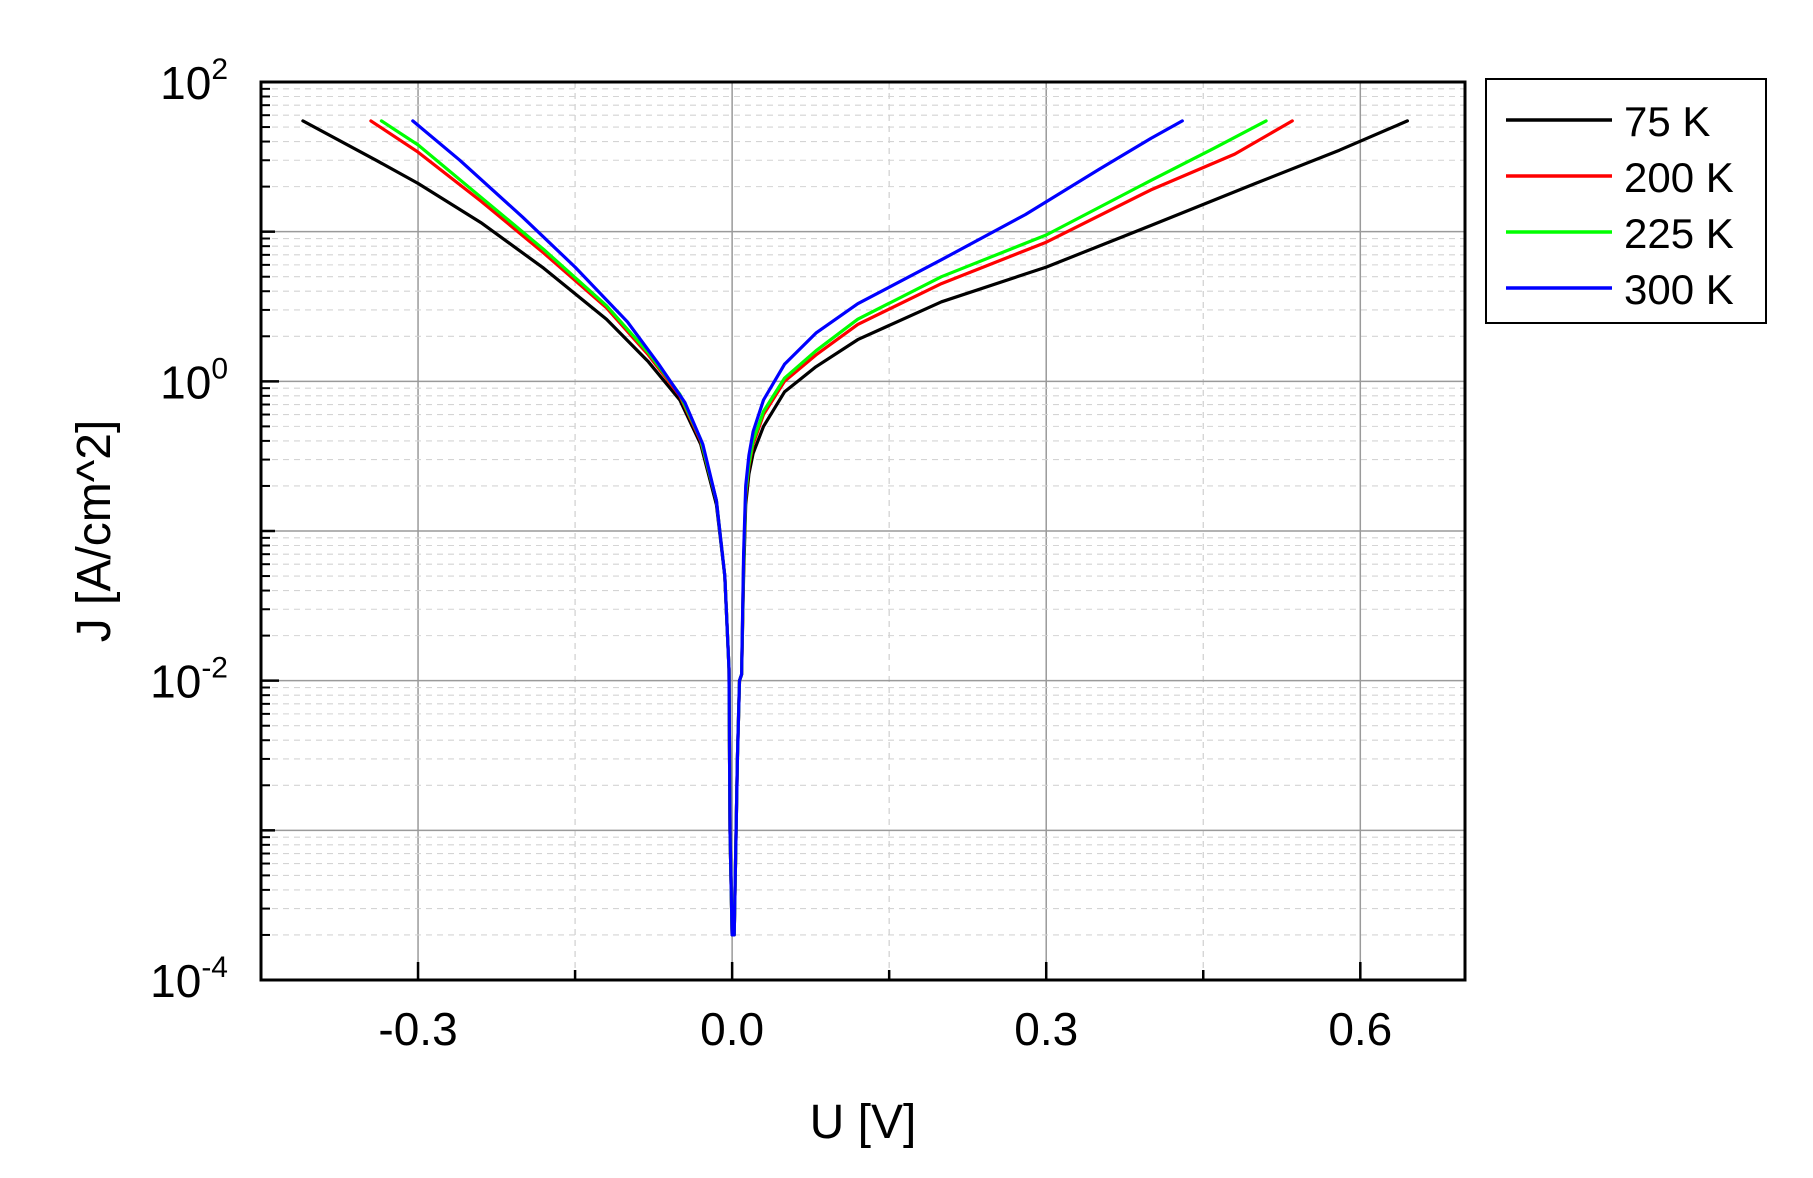  What do you see at coordinates (1046, 1029) in the screenshot?
I see `x-tick-label: 0.3` at bounding box center [1046, 1029].